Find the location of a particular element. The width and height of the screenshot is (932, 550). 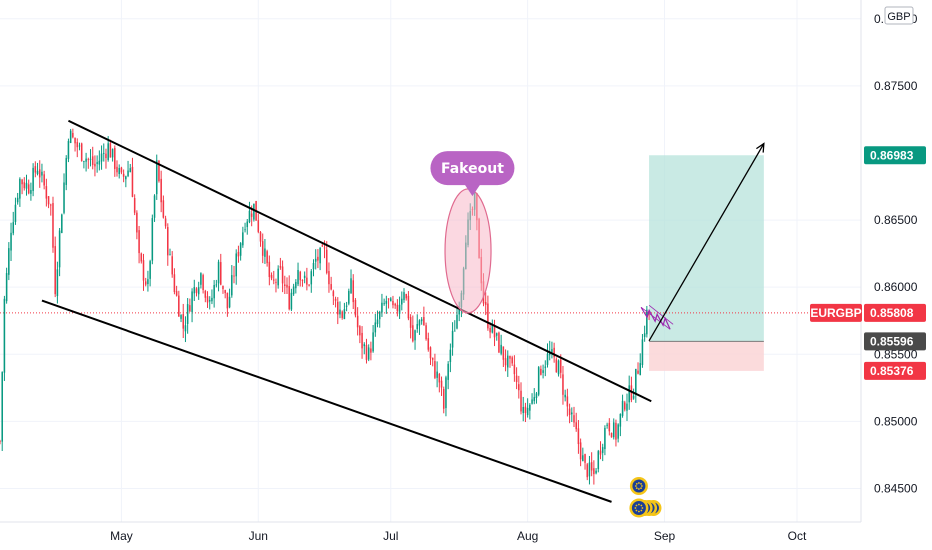

current-price-tag: EURGBP 0.85808 is located at coordinates (868, 312).